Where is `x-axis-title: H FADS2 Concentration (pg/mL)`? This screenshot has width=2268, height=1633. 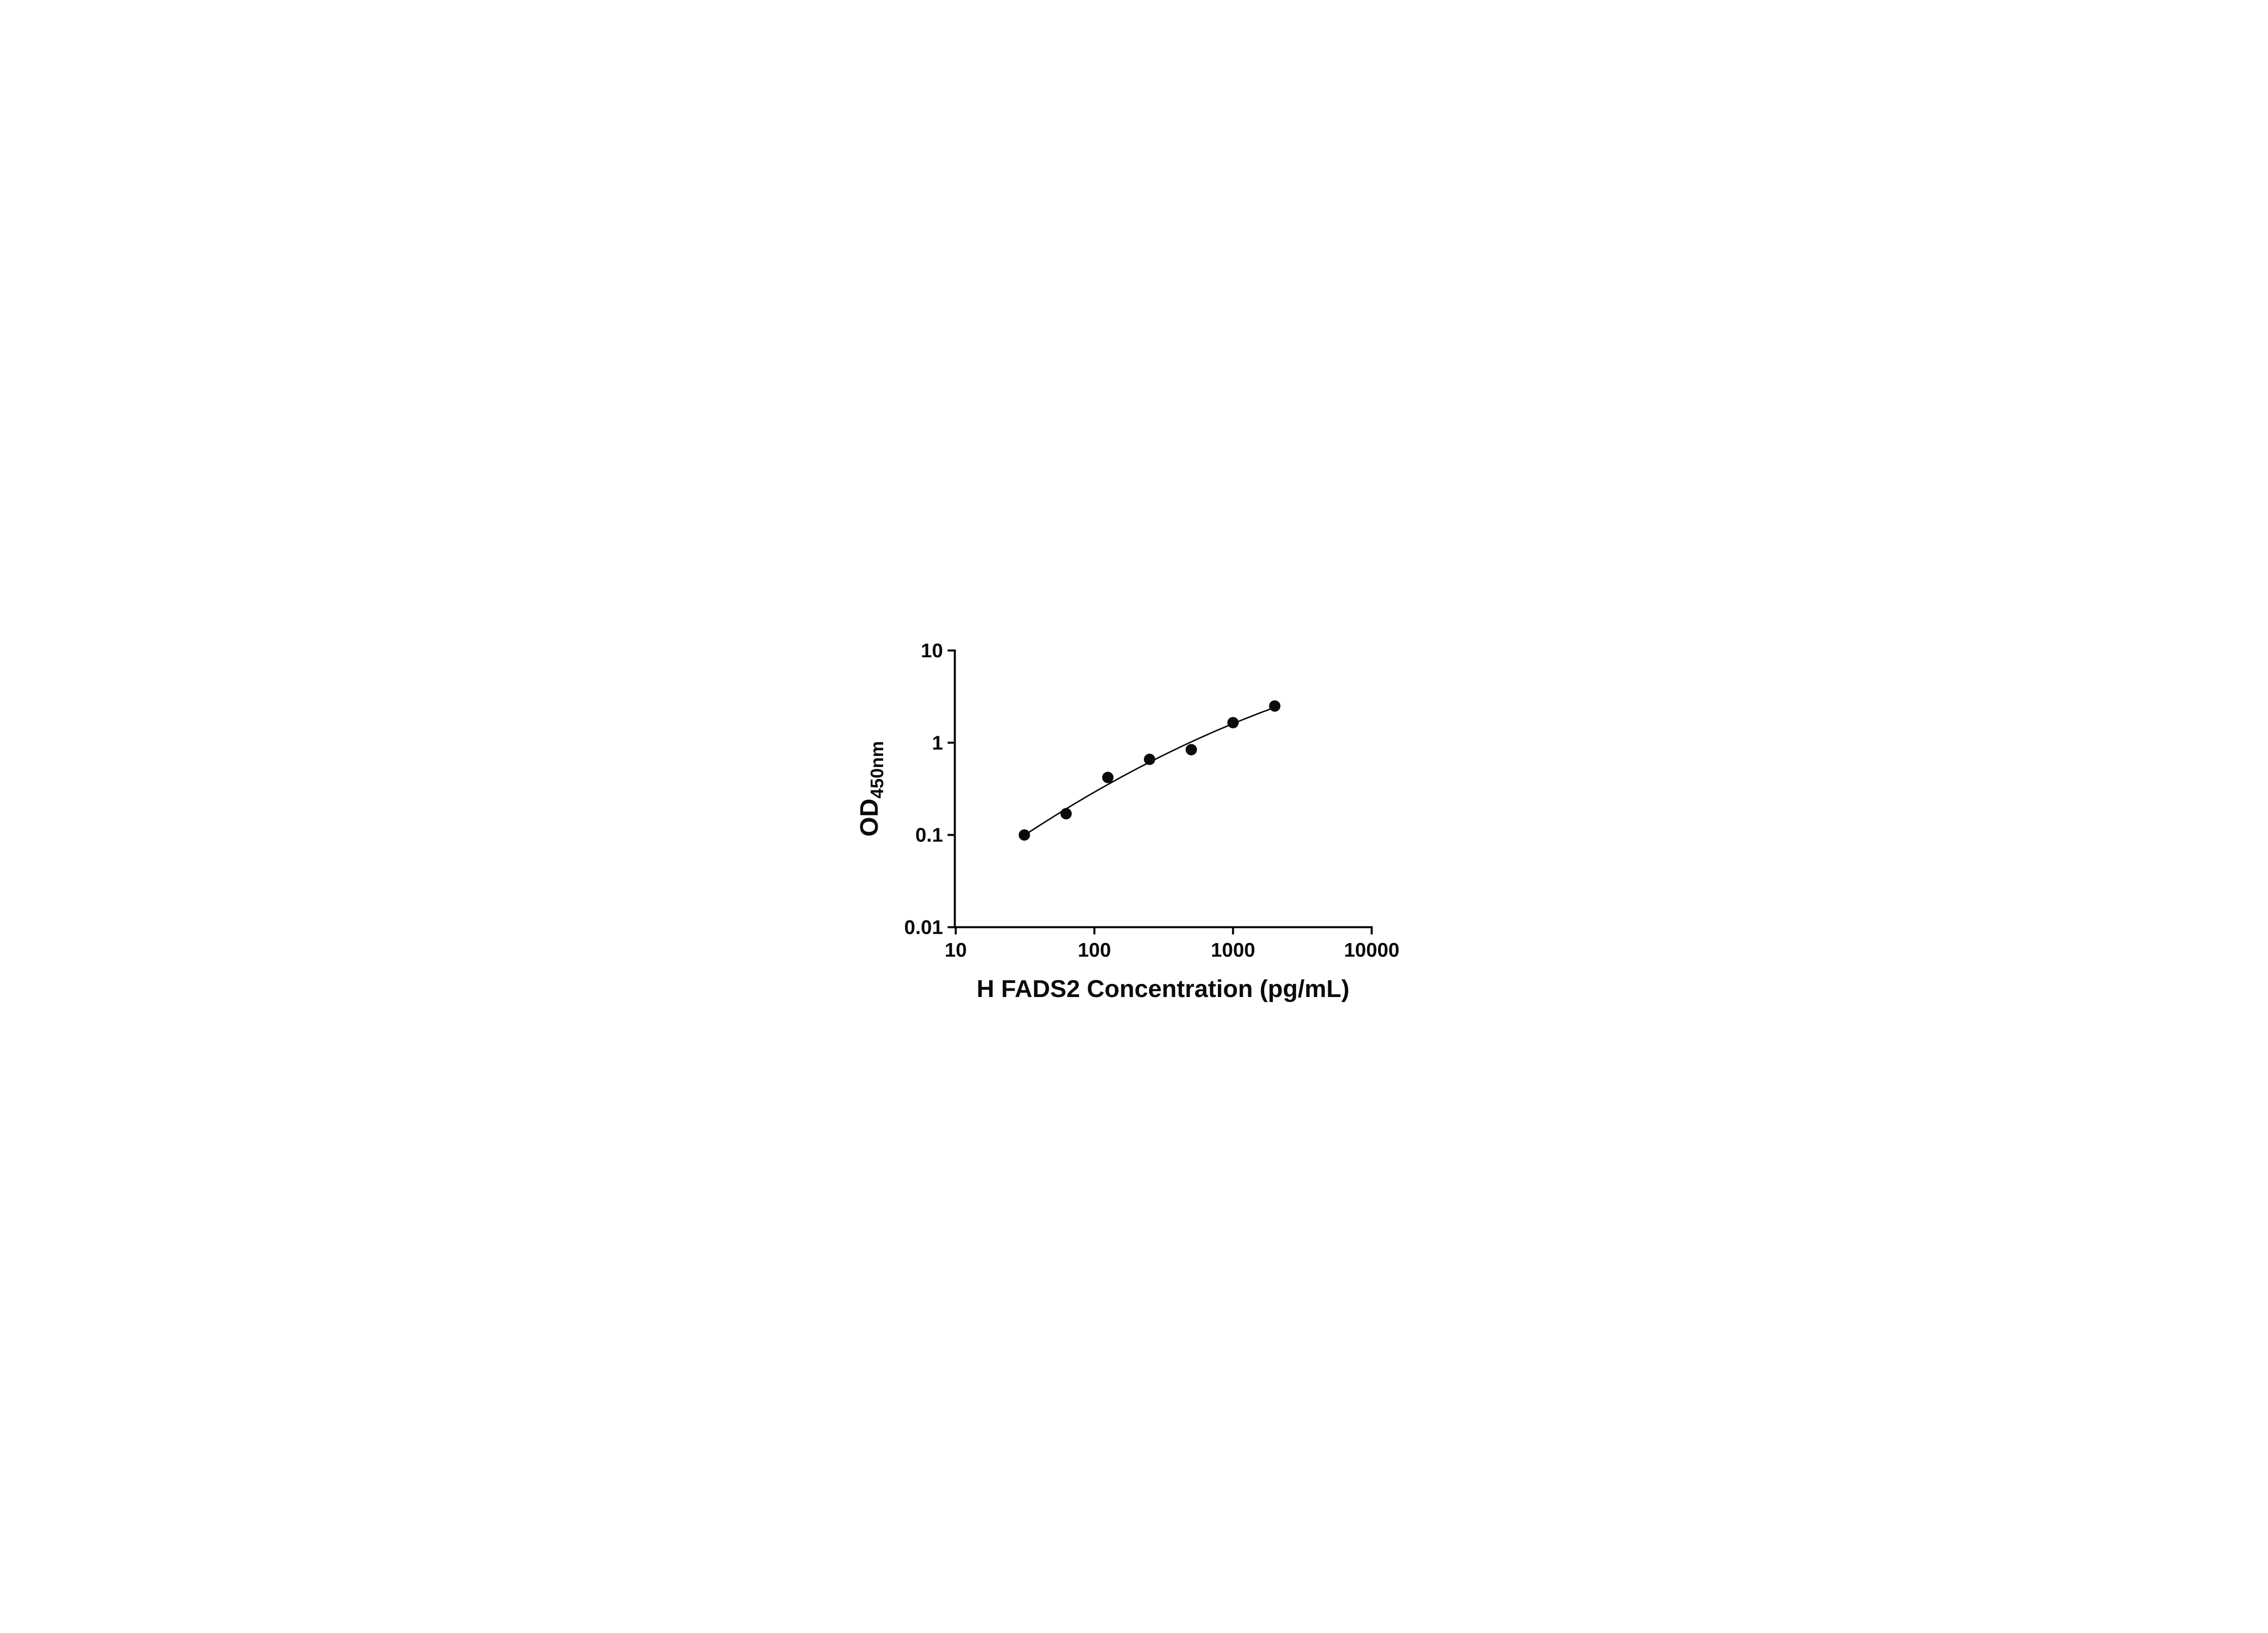 x-axis-title: H FADS2 Concentration (pg/mL) is located at coordinates (1163, 988).